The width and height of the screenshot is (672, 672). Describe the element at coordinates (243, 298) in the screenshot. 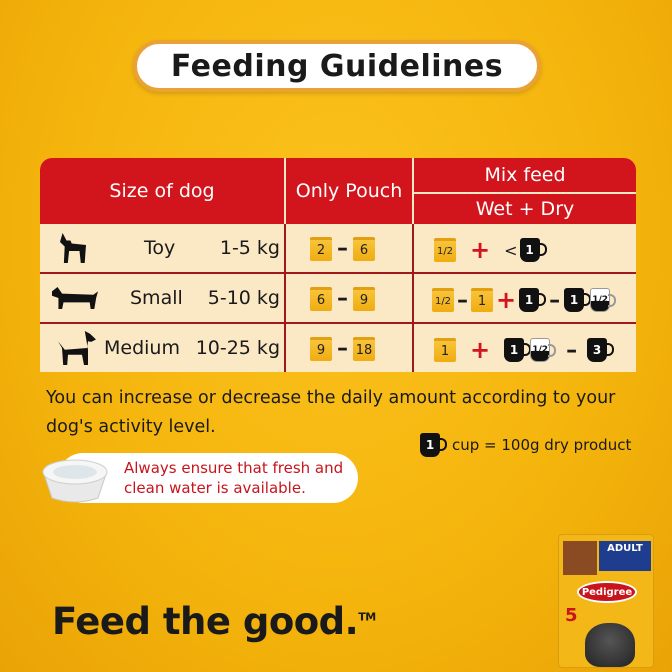

I see `weight-label: 5-10 kg` at that location.